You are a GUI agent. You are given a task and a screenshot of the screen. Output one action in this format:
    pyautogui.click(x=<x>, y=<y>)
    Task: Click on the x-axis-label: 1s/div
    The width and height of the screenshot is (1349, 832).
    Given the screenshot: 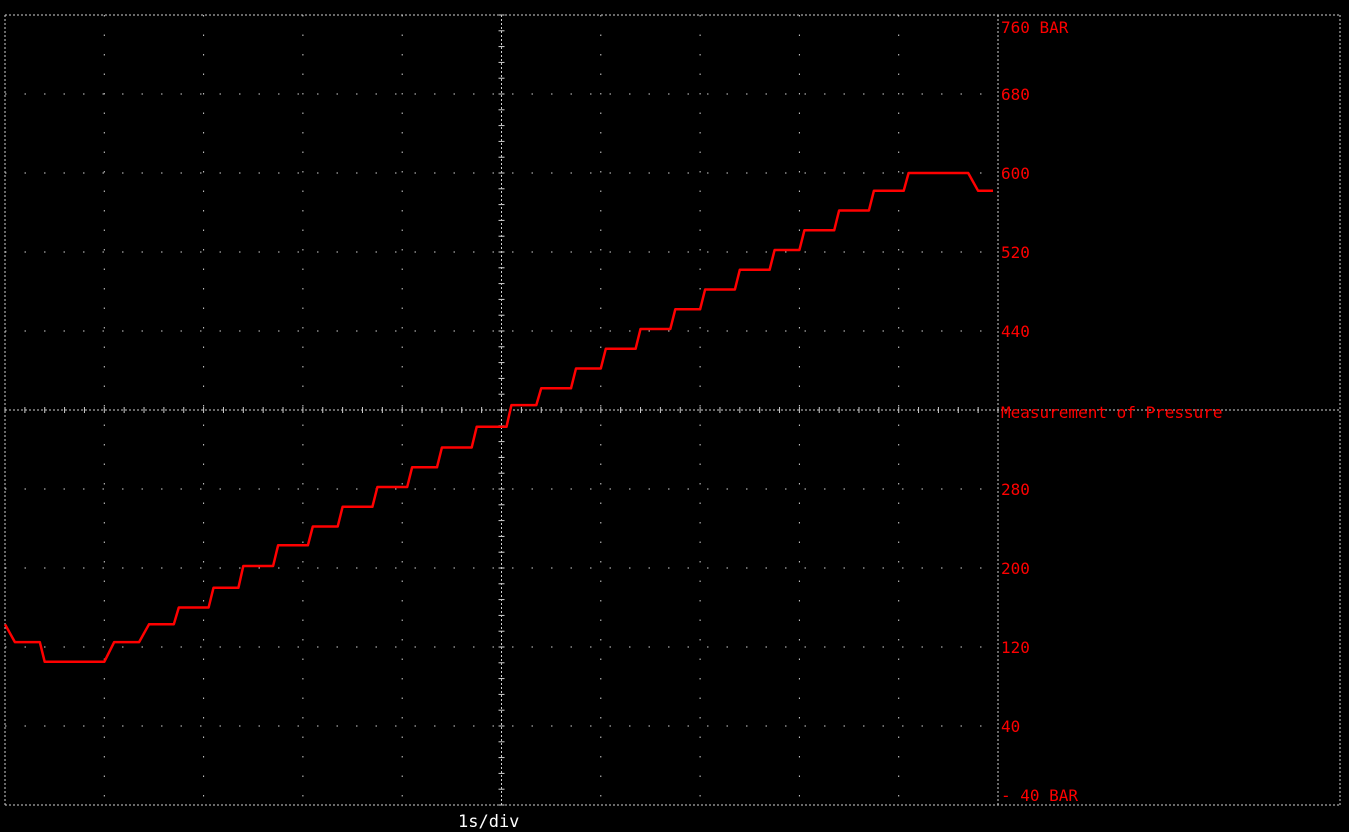 What is the action you would take?
    pyautogui.click(x=488, y=822)
    